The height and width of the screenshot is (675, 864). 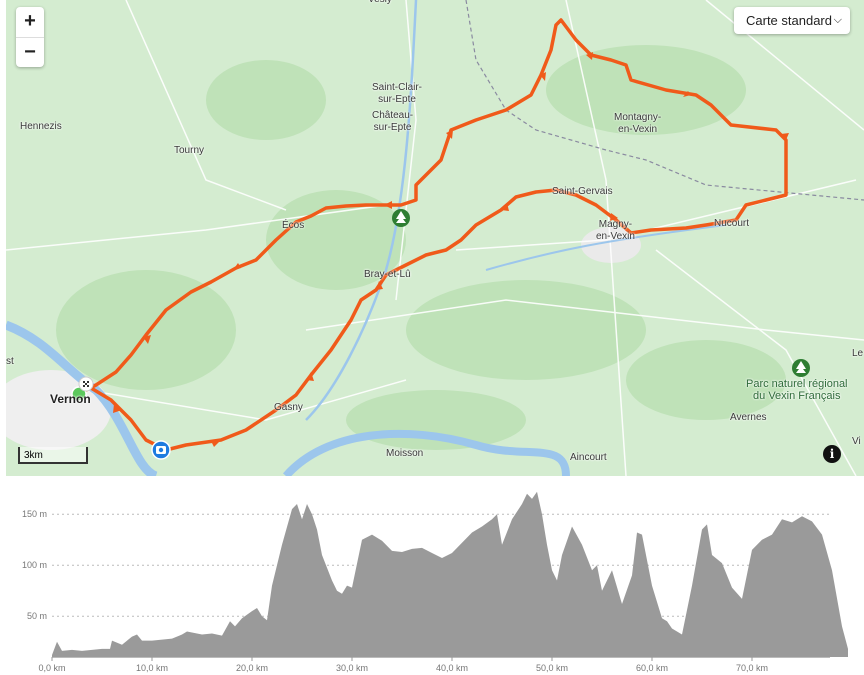 I want to click on place-label: Écos, so click(x=293, y=225).